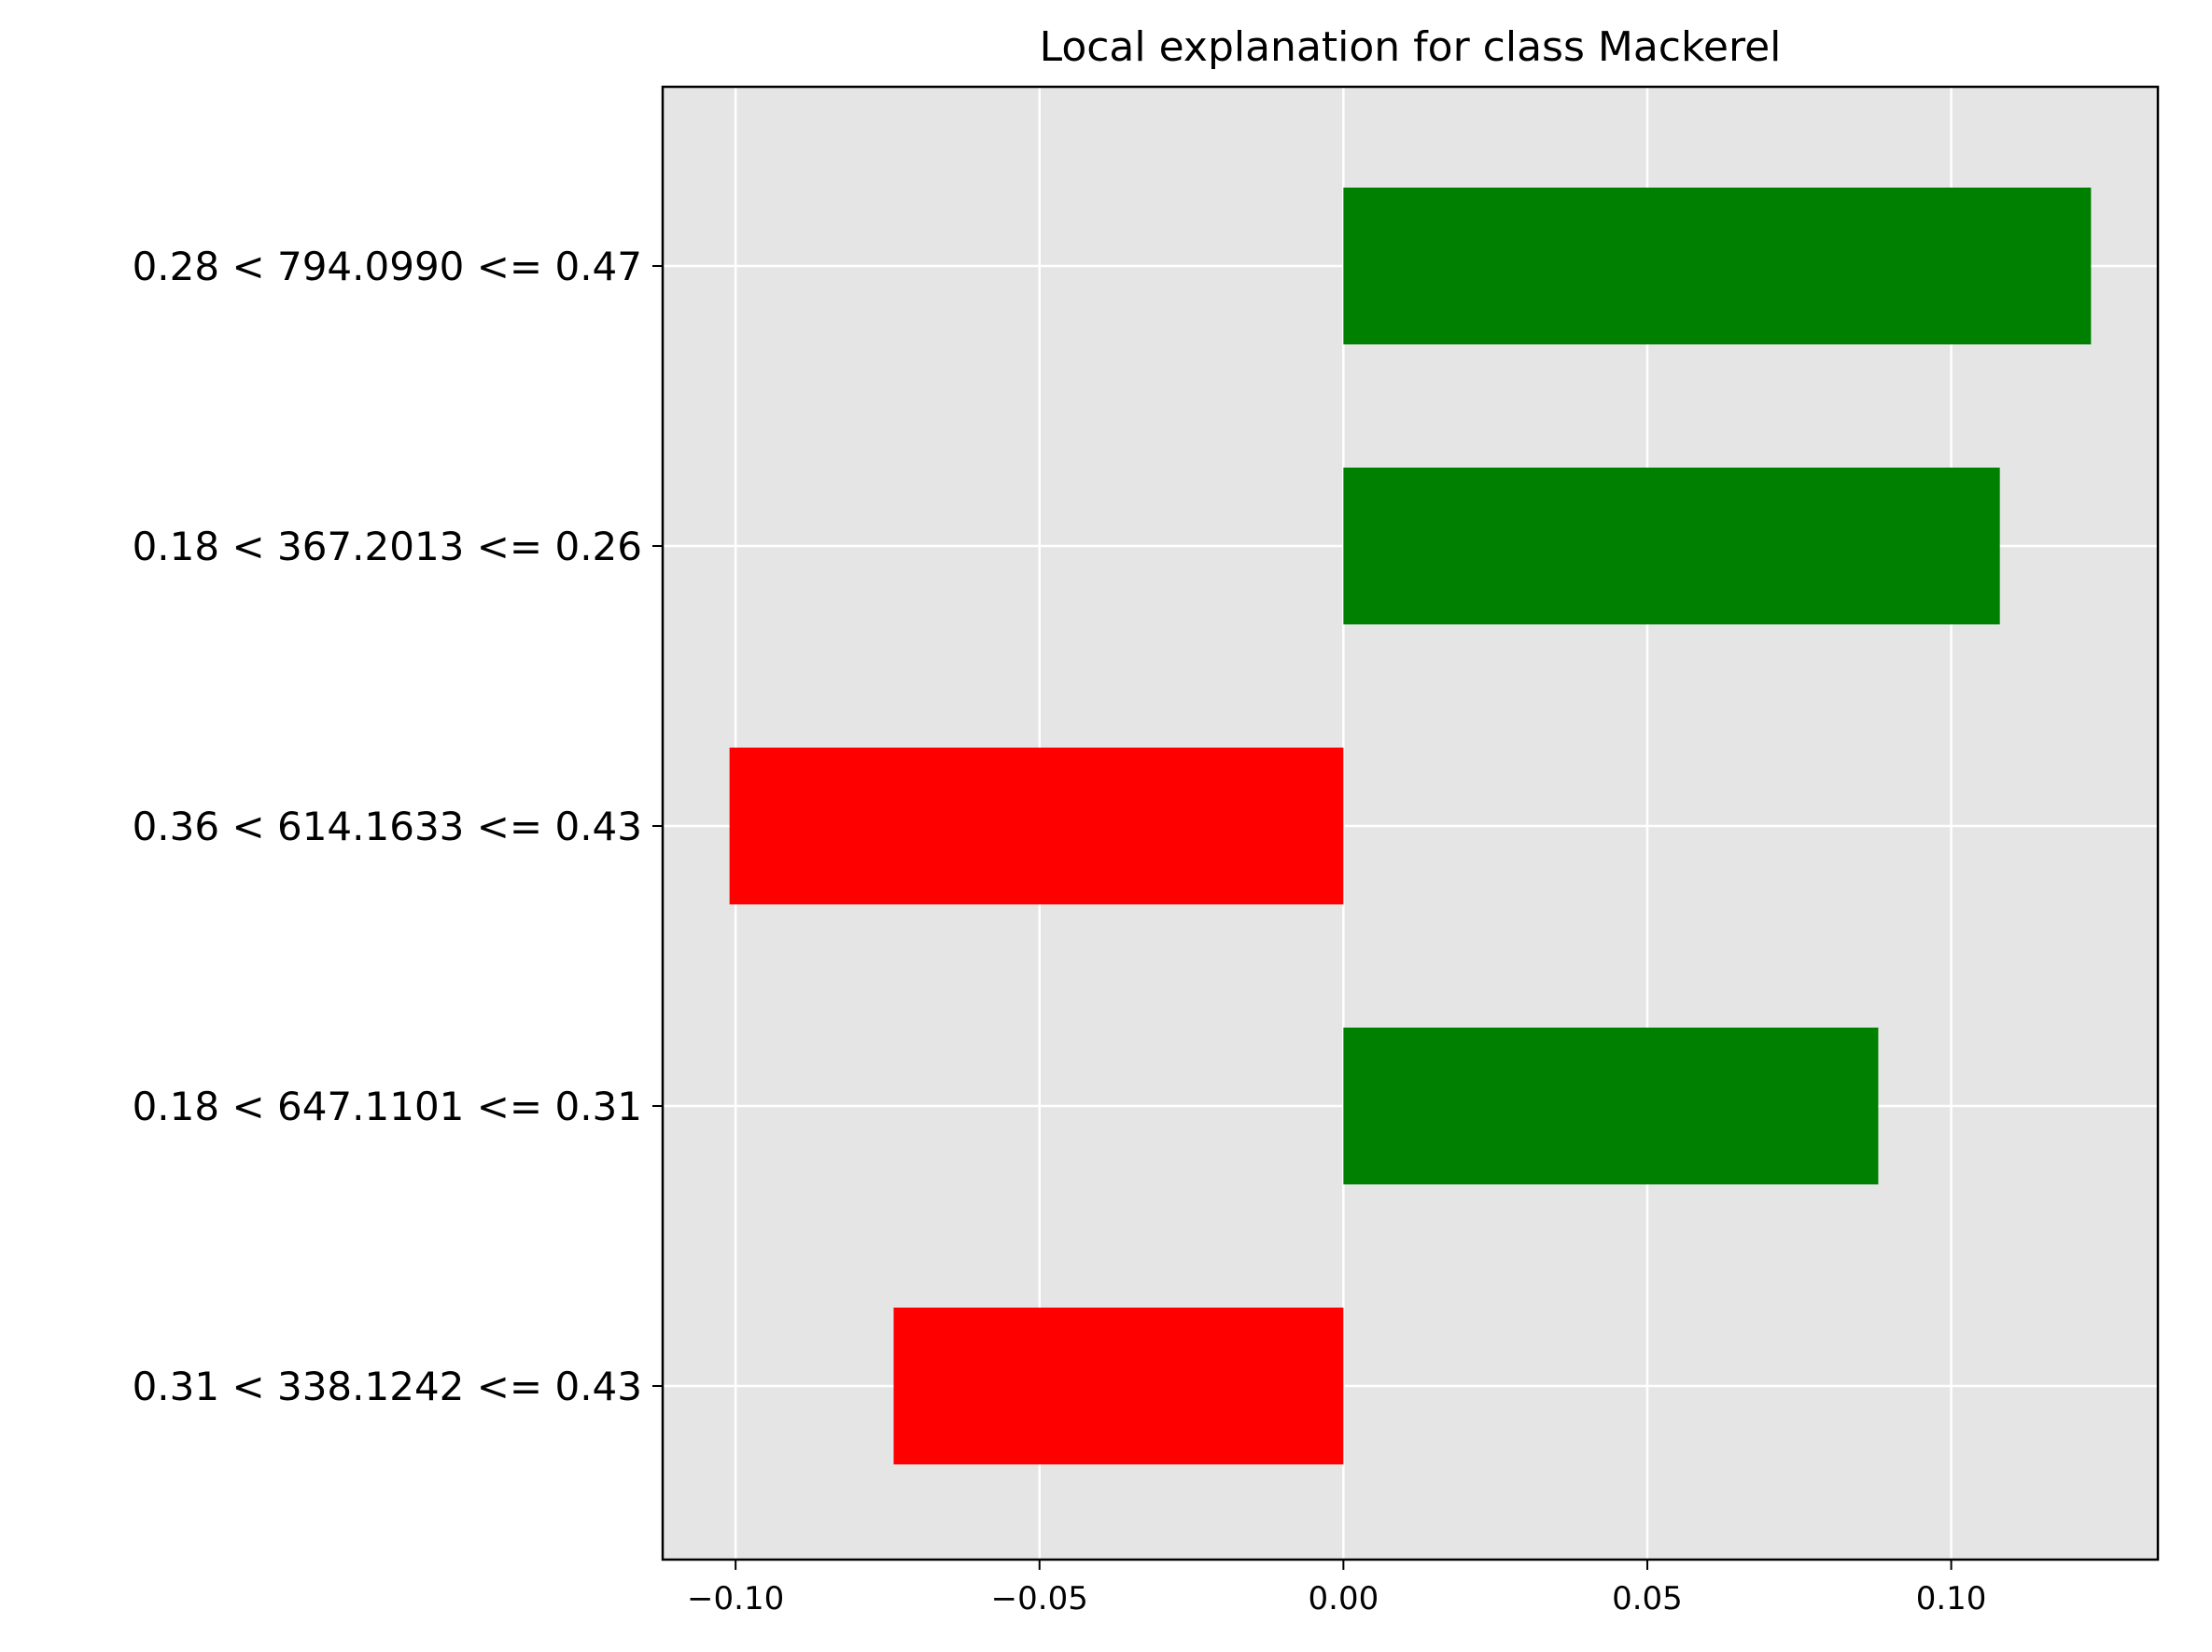 The width and height of the screenshot is (2212, 1652). Describe the element at coordinates (387, 1386) in the screenshot. I see `y-tick-label: 0.31 < 338.1242 <= 0.43` at that location.